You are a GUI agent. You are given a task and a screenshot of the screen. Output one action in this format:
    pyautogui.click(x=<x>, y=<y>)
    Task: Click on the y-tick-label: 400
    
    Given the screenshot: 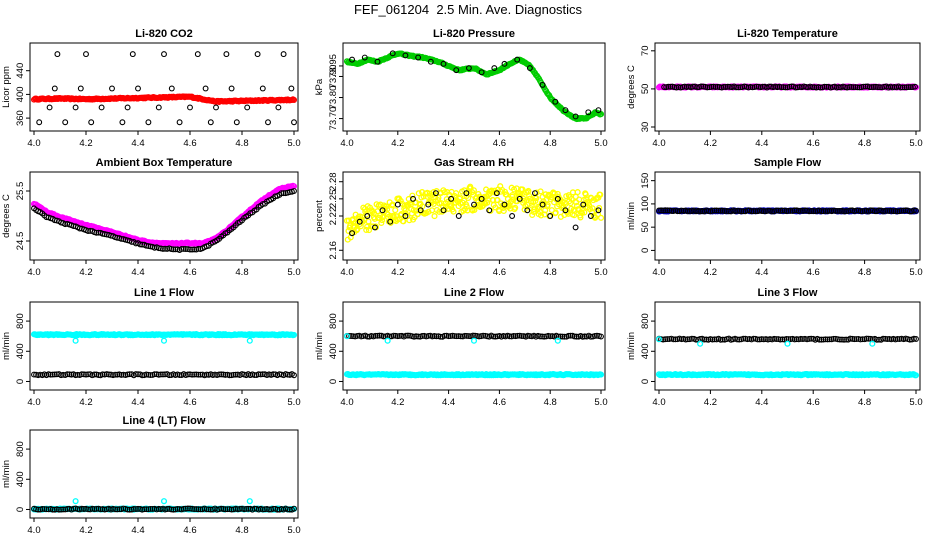 What is the action you would take?
    pyautogui.click(x=20, y=479)
    